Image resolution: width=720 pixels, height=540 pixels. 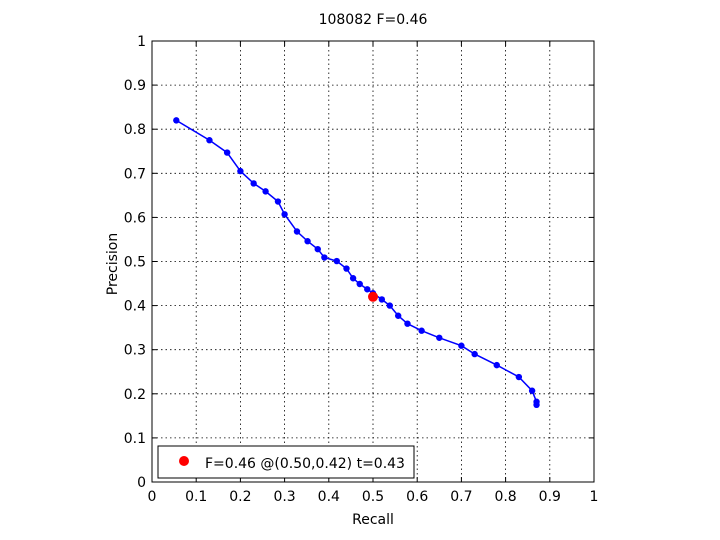 I want to click on y-tick-label: 0.6, so click(x=135, y=218).